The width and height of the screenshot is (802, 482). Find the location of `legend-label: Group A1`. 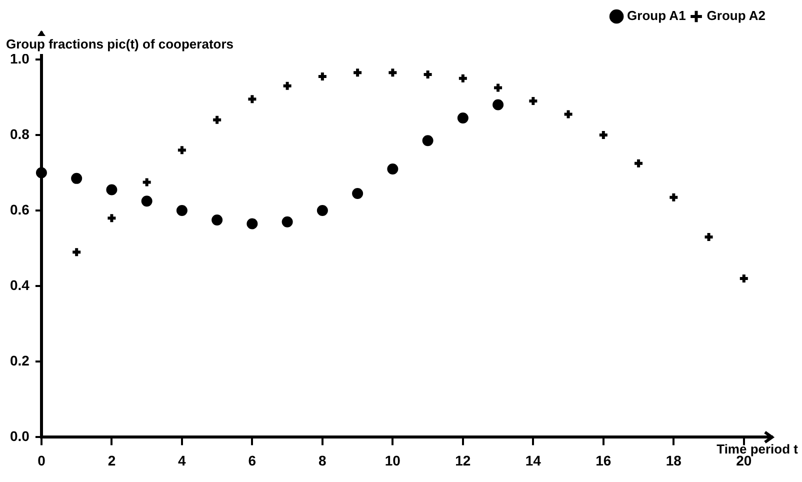

legend-label: Group A1 is located at coordinates (656, 16).